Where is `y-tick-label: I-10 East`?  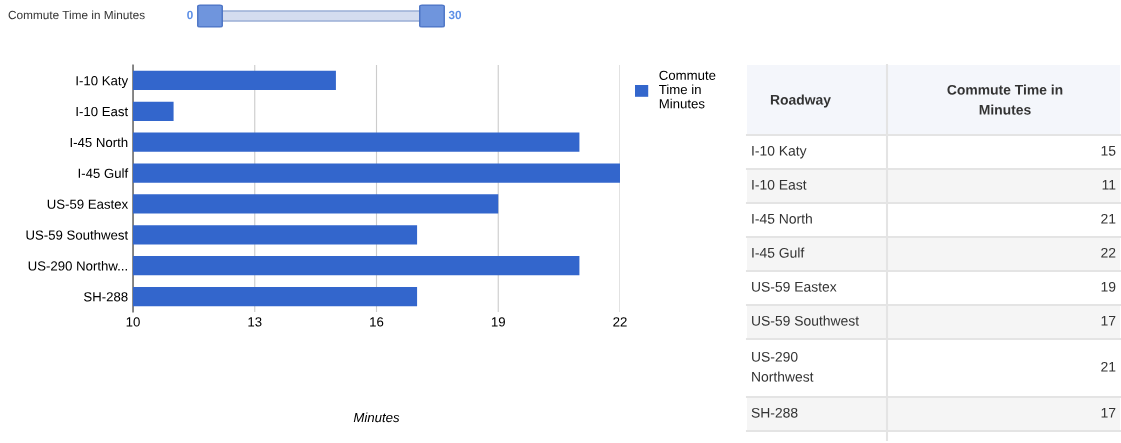
y-tick-label: I-10 East is located at coordinates (102, 111).